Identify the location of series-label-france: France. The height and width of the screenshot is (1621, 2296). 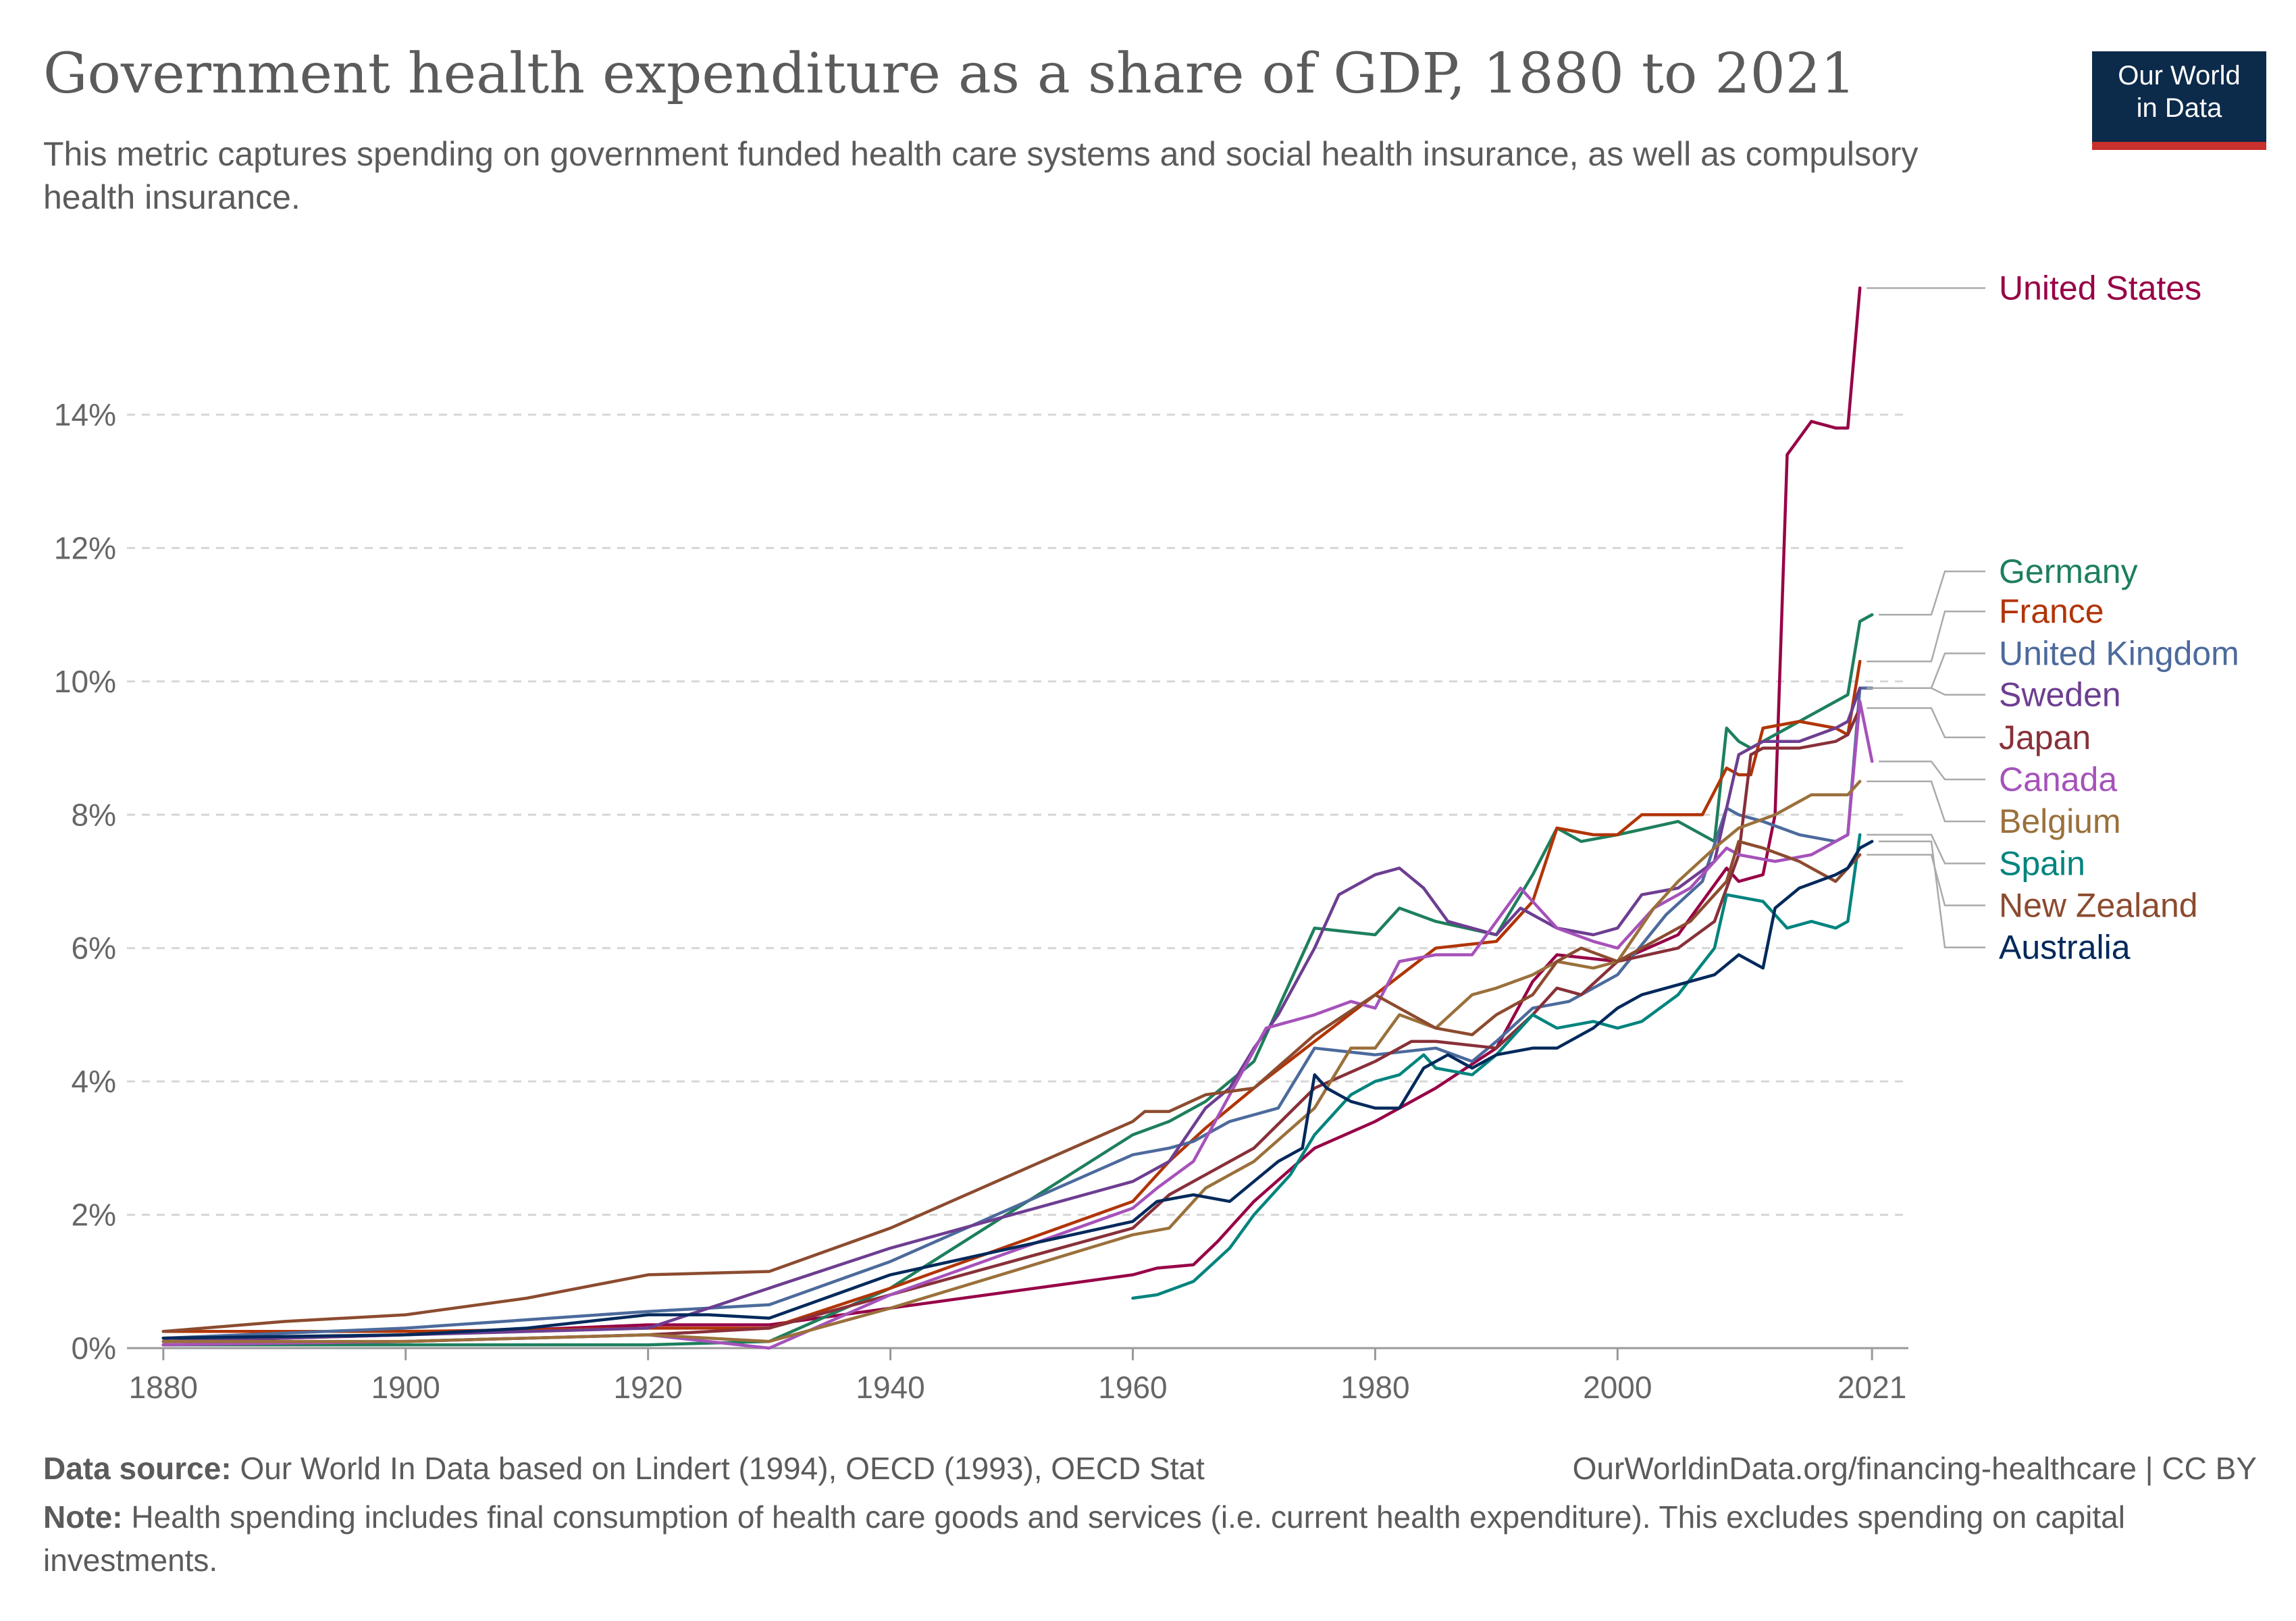
(2051, 611).